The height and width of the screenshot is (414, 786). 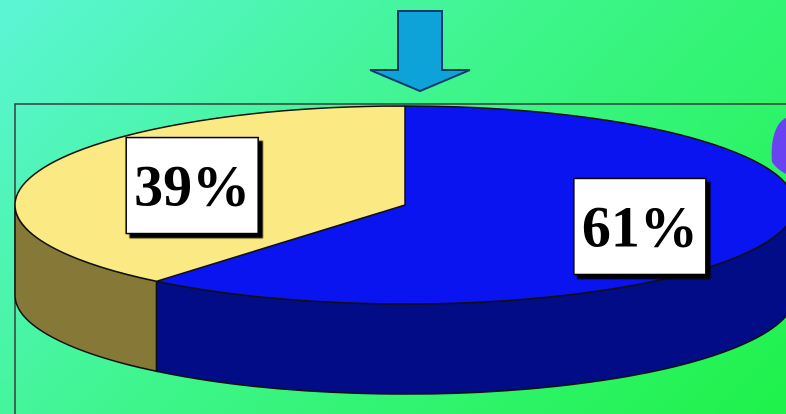 I want to click on slice-label-2: 39%, so click(x=192, y=185).